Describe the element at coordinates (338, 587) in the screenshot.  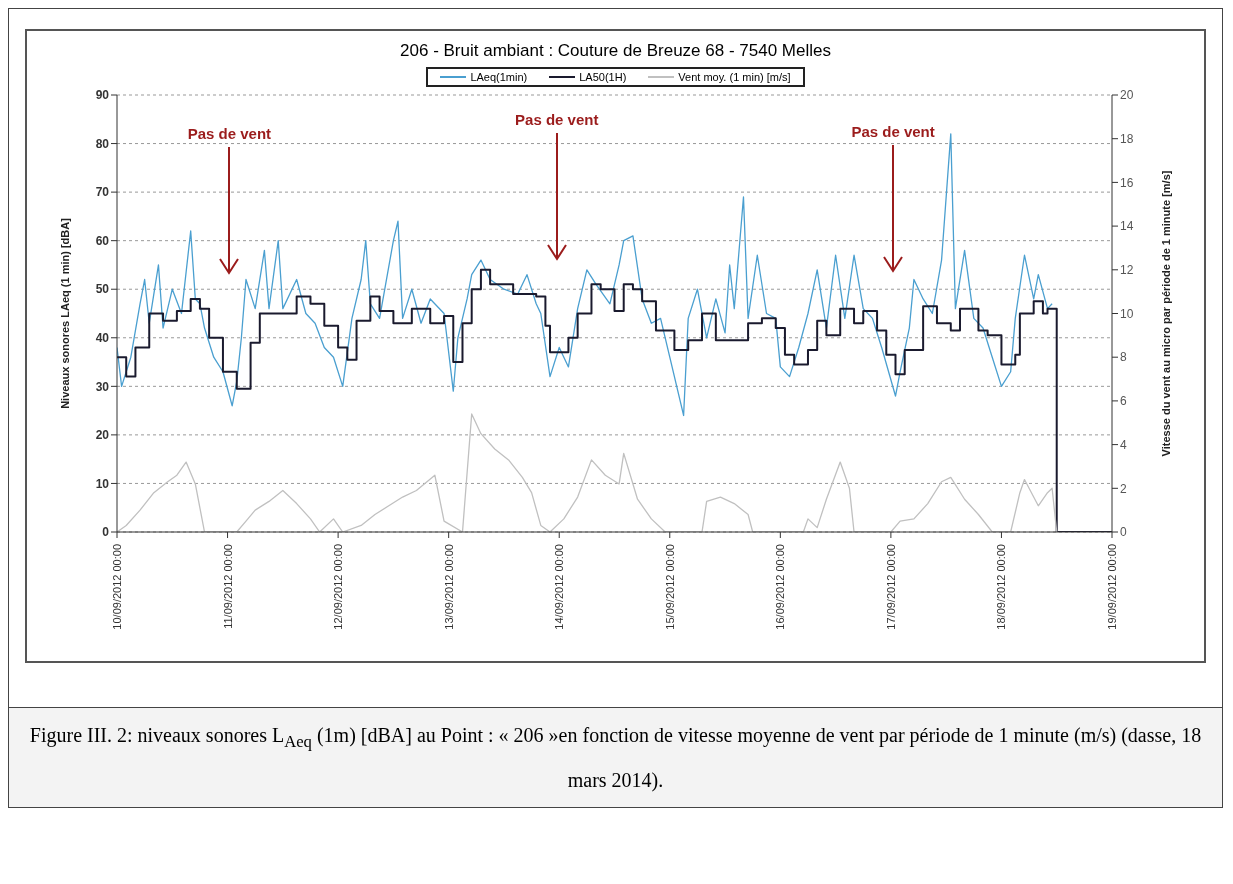
I see `x-tick-label: 12/09/2012 00:00` at that location.